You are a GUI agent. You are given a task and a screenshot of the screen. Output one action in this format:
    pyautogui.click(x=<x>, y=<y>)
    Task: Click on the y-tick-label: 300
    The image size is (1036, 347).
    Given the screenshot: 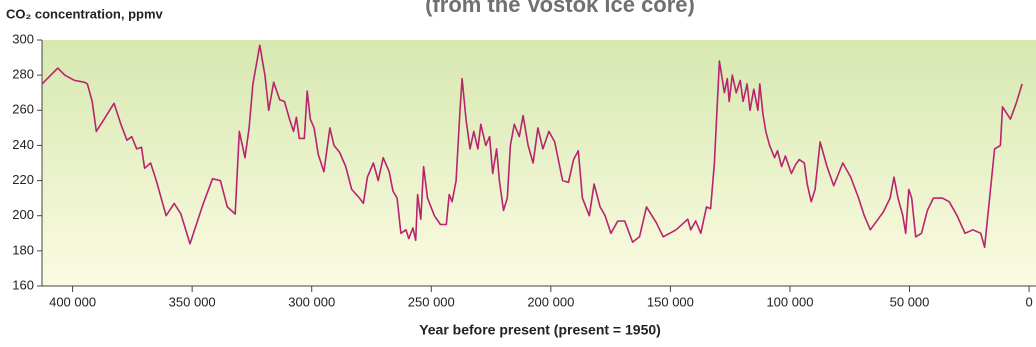 What is the action you would take?
    pyautogui.click(x=23, y=38)
    